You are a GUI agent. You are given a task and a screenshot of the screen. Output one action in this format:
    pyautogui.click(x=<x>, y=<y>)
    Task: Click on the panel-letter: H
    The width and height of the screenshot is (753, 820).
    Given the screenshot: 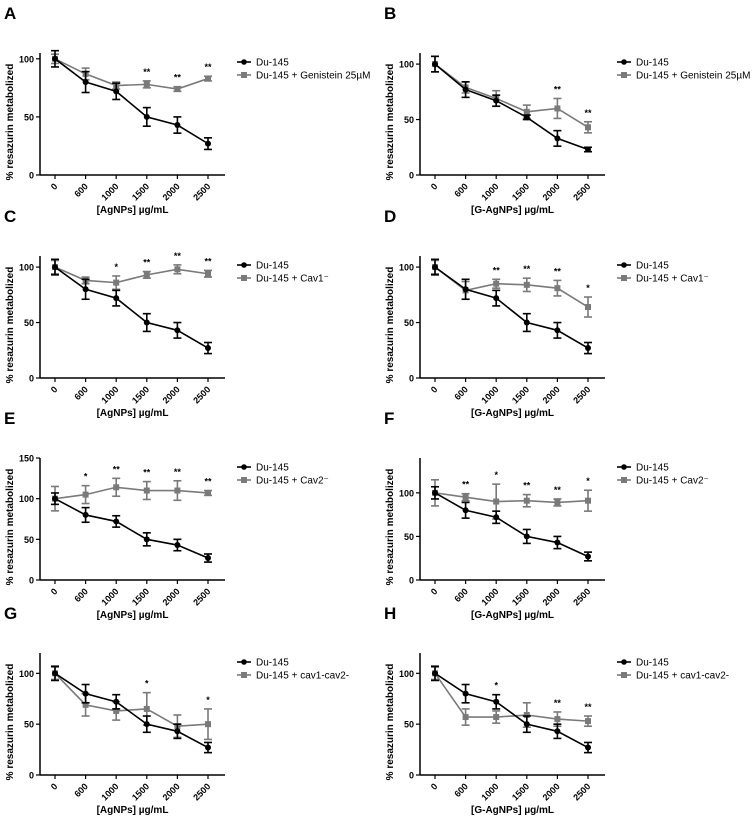 What is the action you would take?
    pyautogui.click(x=390, y=613)
    